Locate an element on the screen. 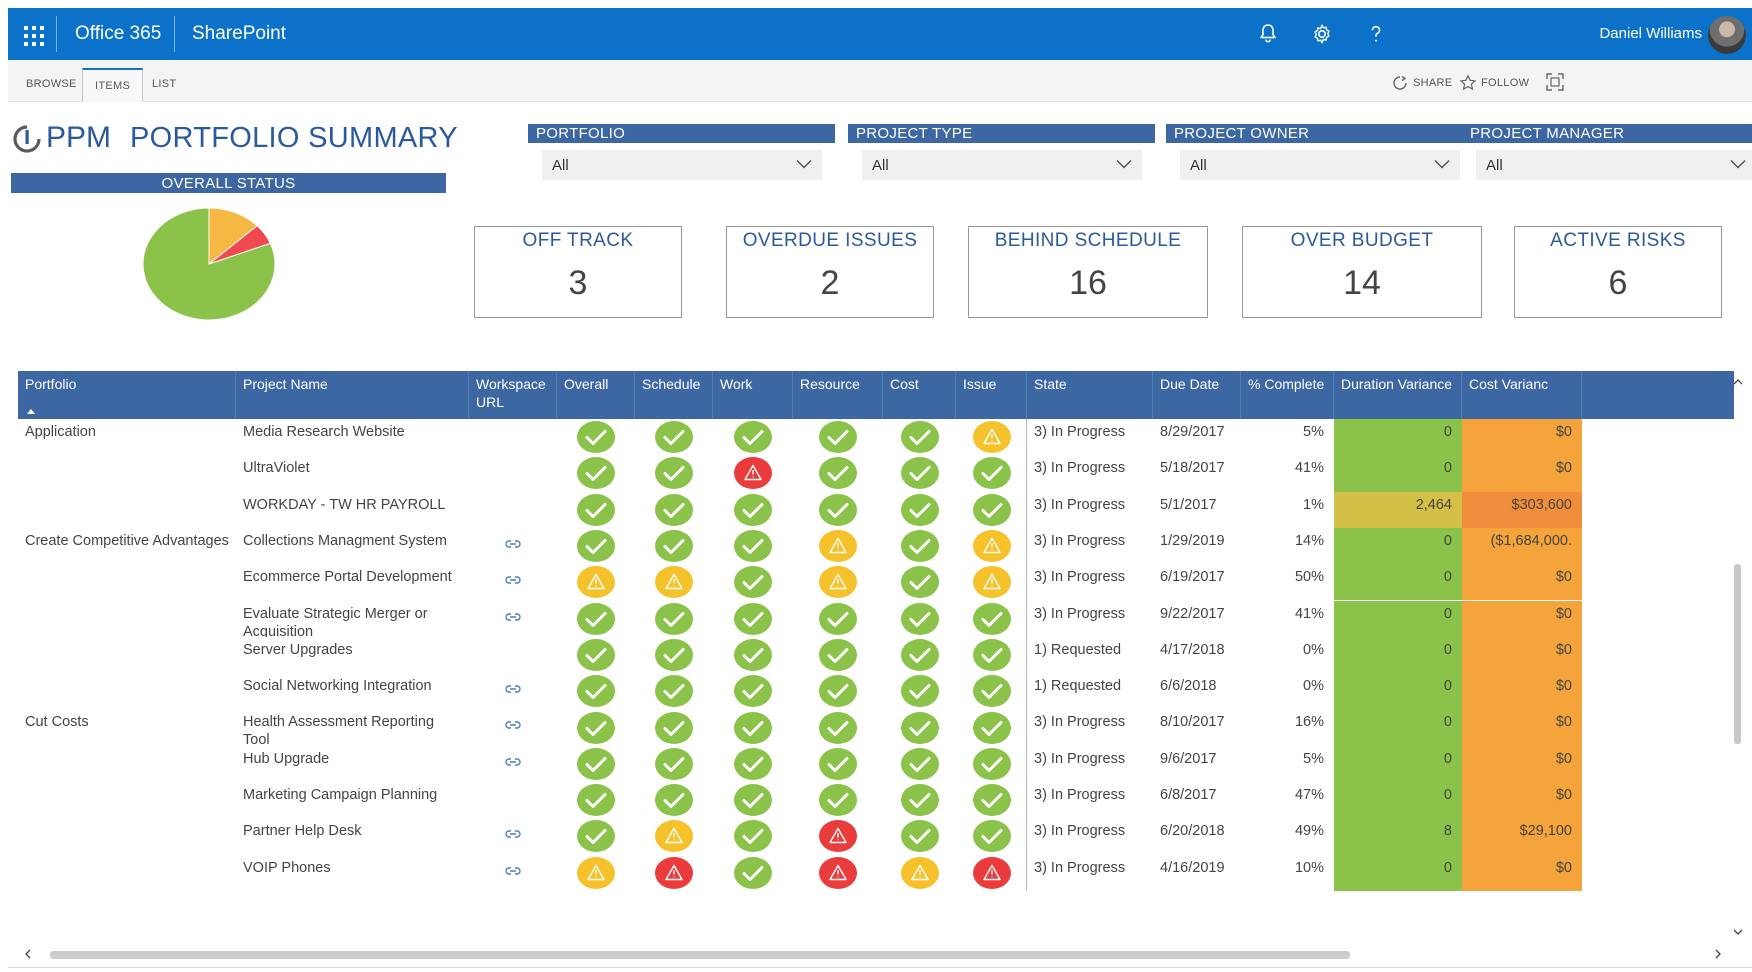  sharepoint-link: SharePoint is located at coordinates (239, 33).